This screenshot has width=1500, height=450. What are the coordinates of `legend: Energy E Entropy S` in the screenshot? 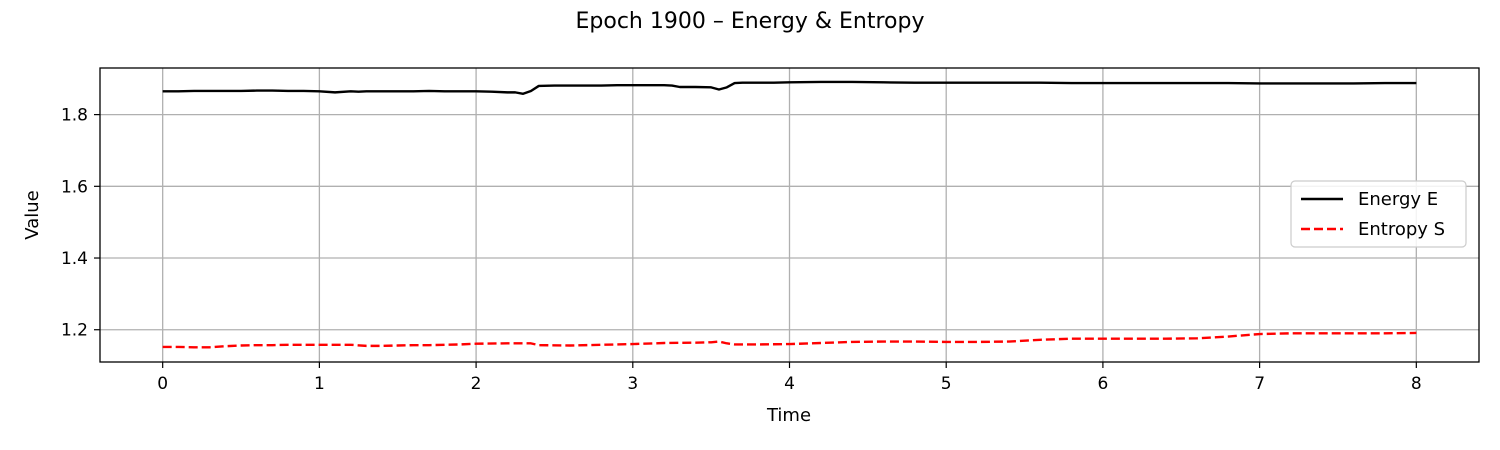 It's located at (1378, 214).